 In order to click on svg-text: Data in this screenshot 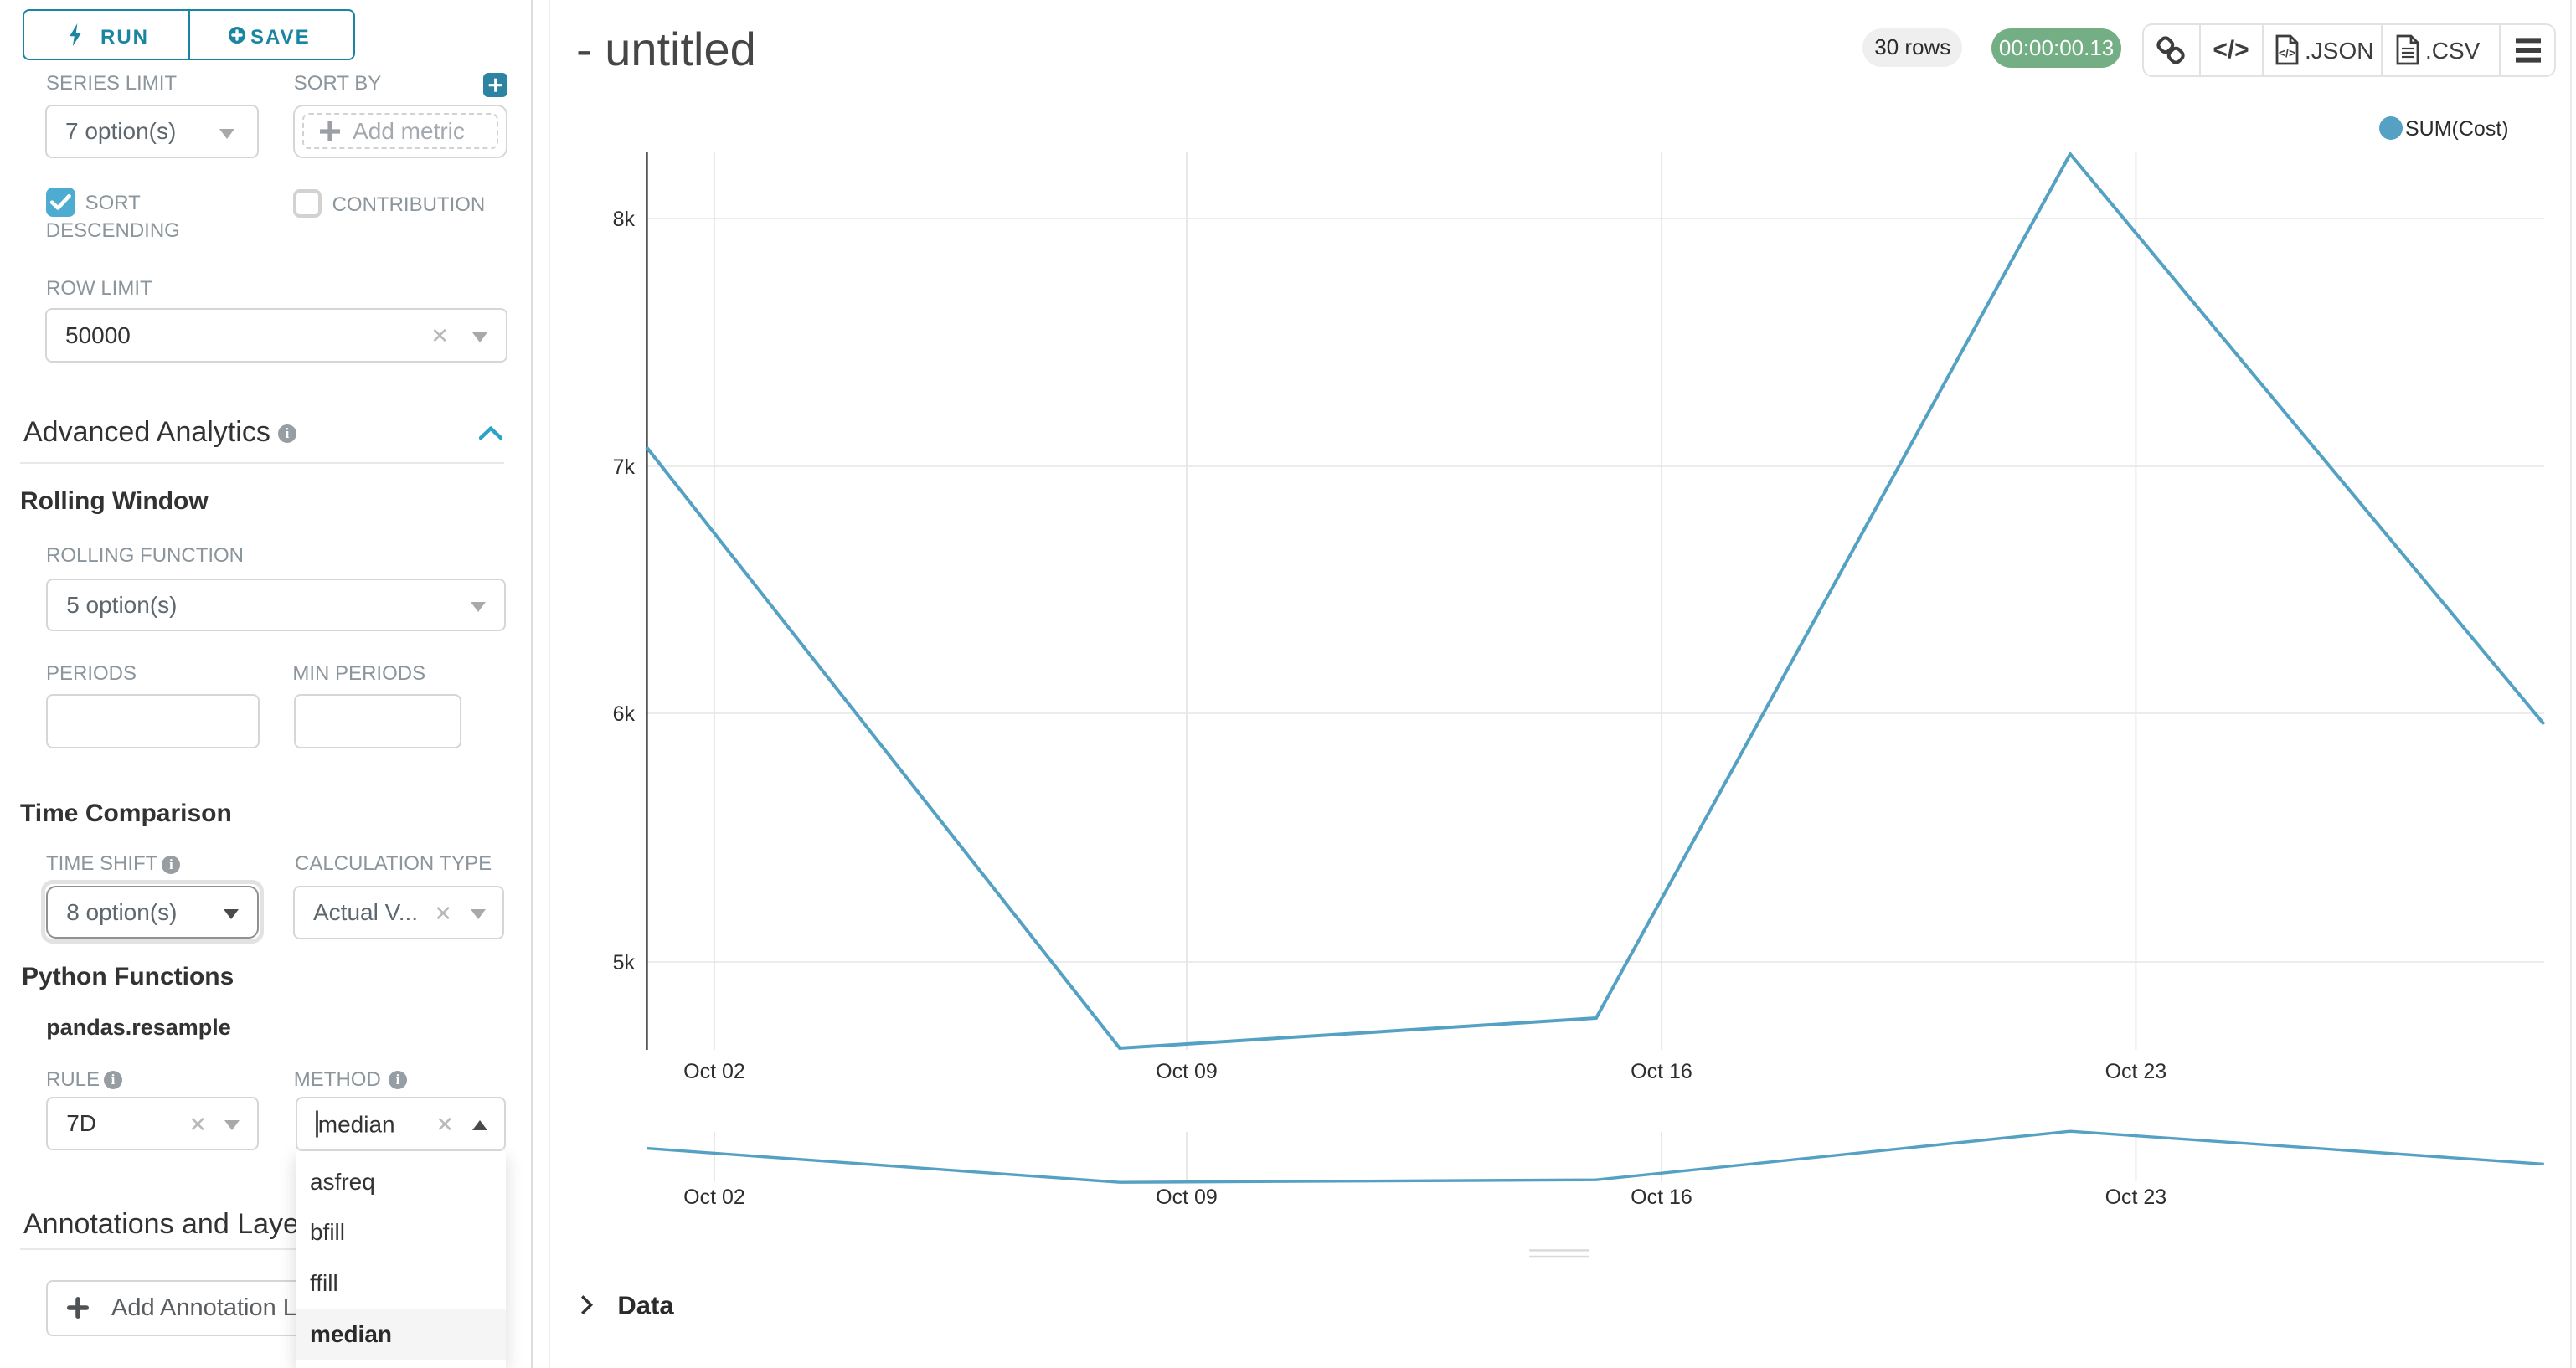, I will do `click(645, 1304)`.